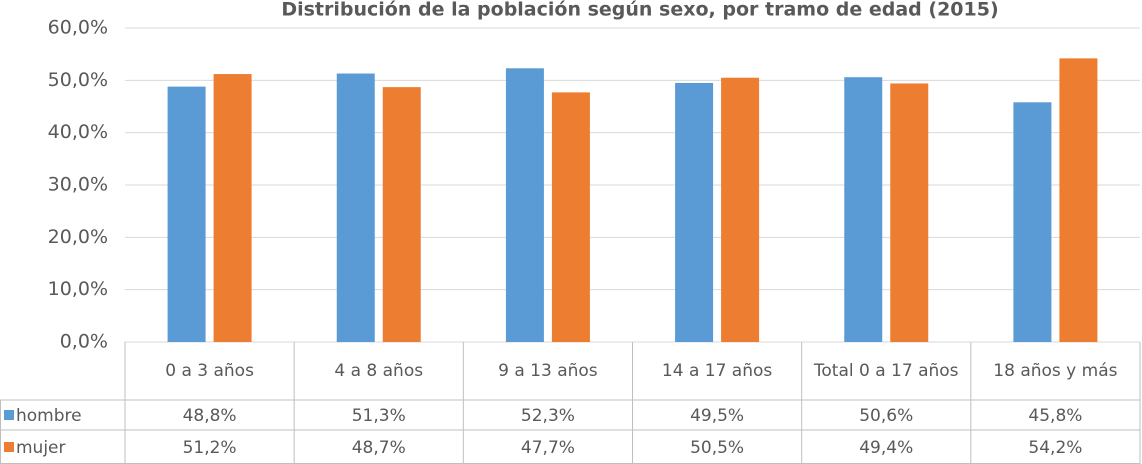 The width and height of the screenshot is (1142, 464). I want to click on category-cell: 18 años y más, so click(1055, 371).